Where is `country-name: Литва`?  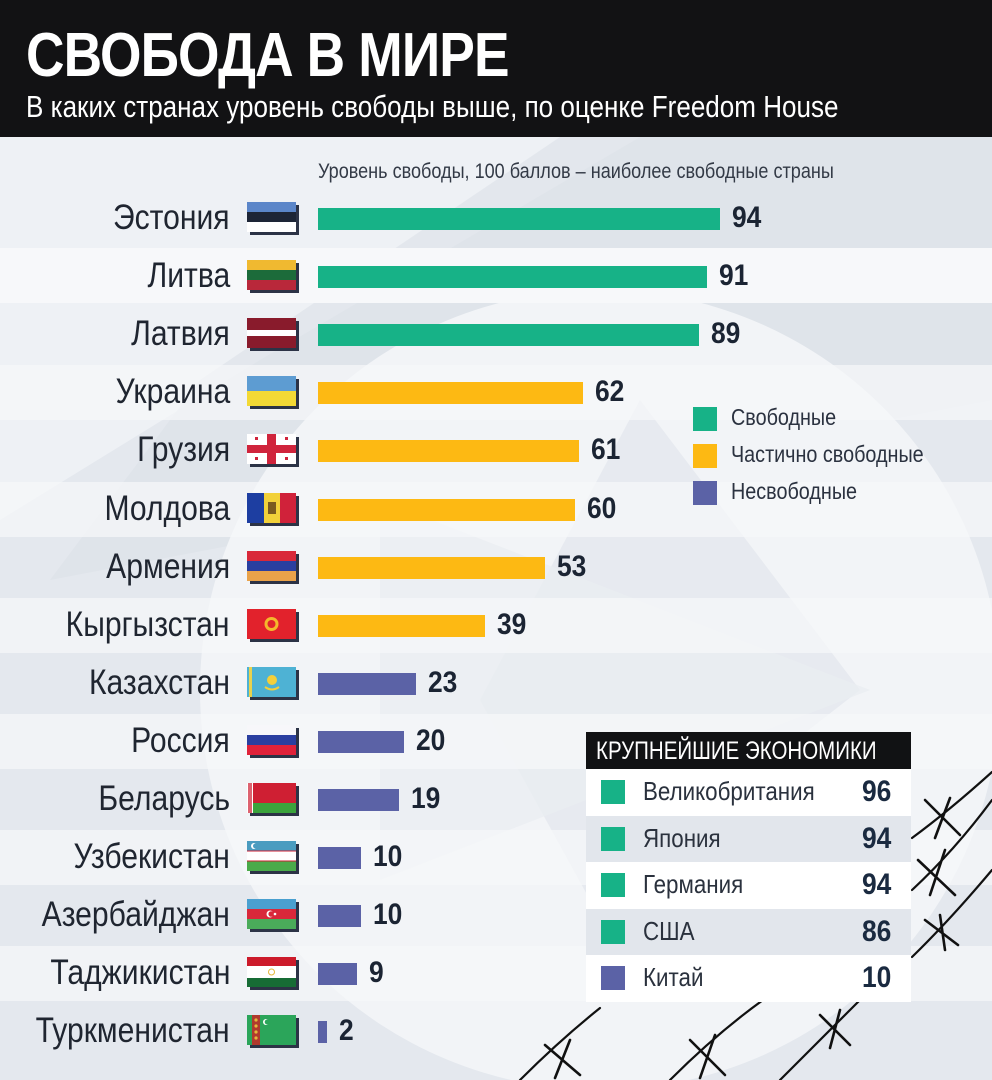 country-name: Литва is located at coordinates (188, 276).